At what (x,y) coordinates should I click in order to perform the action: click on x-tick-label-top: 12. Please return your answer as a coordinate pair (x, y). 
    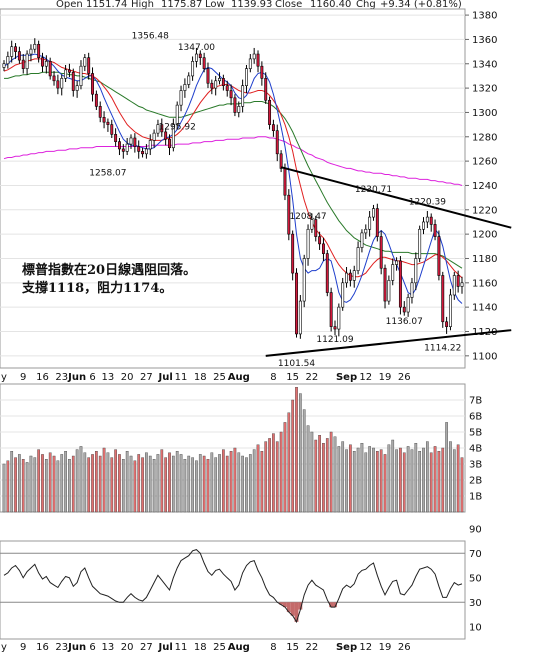
    Looking at the image, I should click on (365, 377).